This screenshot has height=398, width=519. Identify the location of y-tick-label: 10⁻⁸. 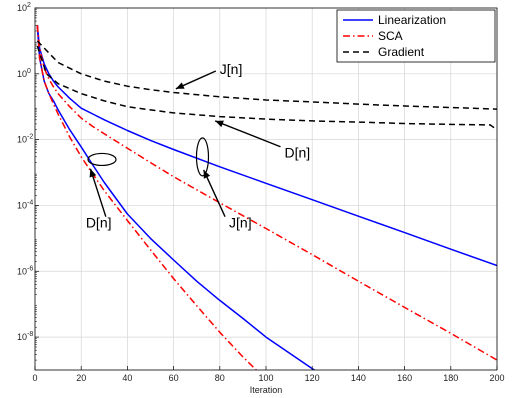
(25, 336).